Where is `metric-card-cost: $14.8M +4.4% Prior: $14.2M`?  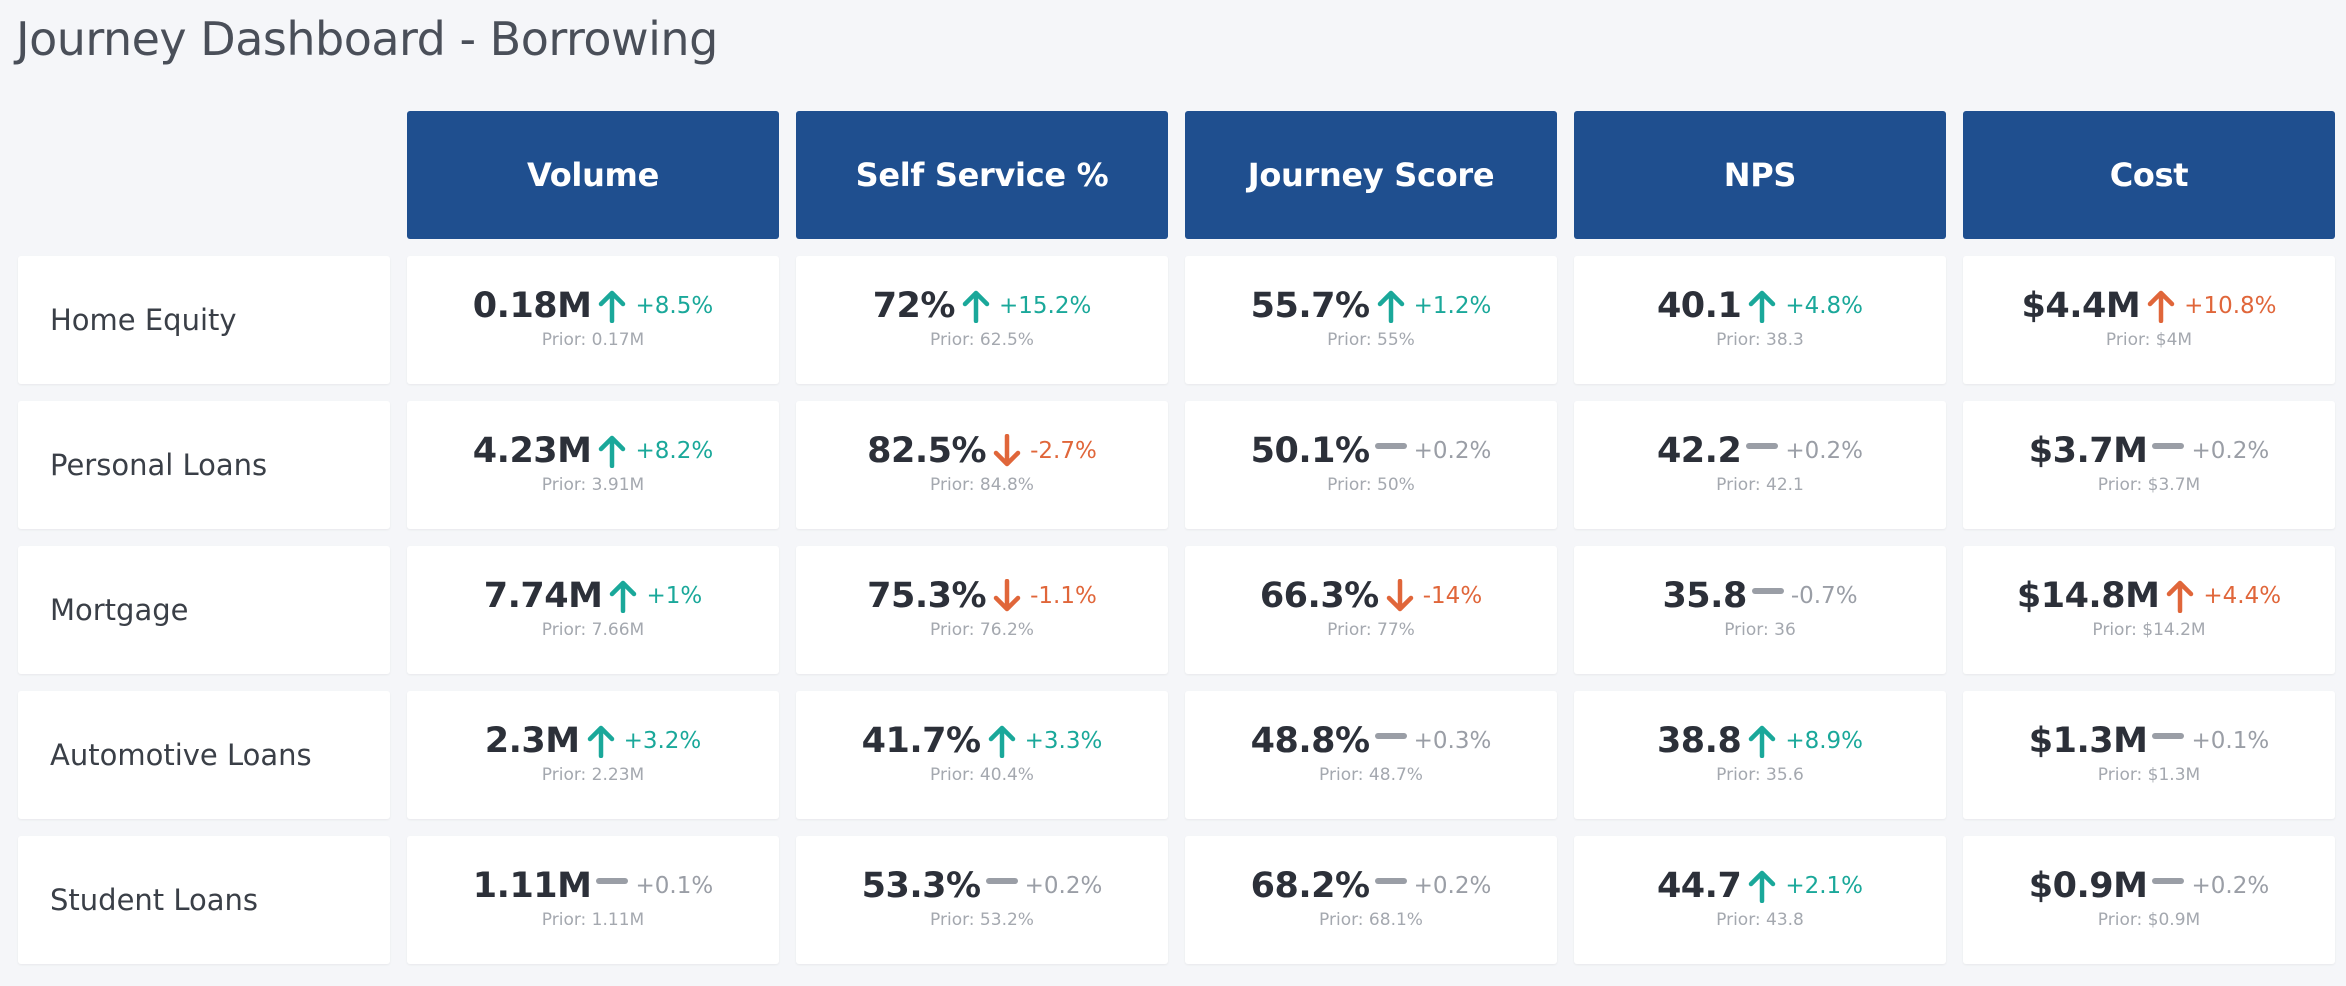
metric-card-cost: $14.8M +4.4% Prior: $14.2M is located at coordinates (2149, 610).